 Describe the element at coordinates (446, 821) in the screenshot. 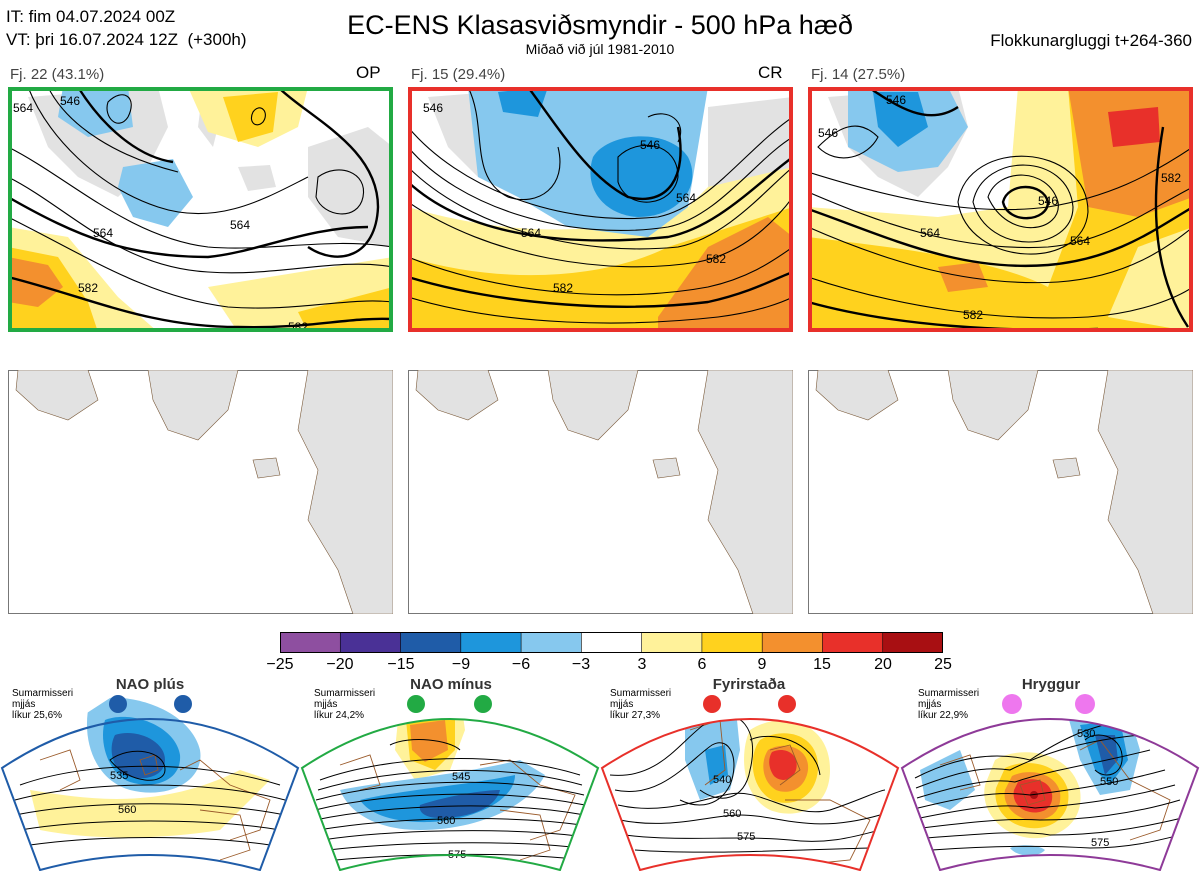

I see `regime-2-contour-label: 560` at that location.